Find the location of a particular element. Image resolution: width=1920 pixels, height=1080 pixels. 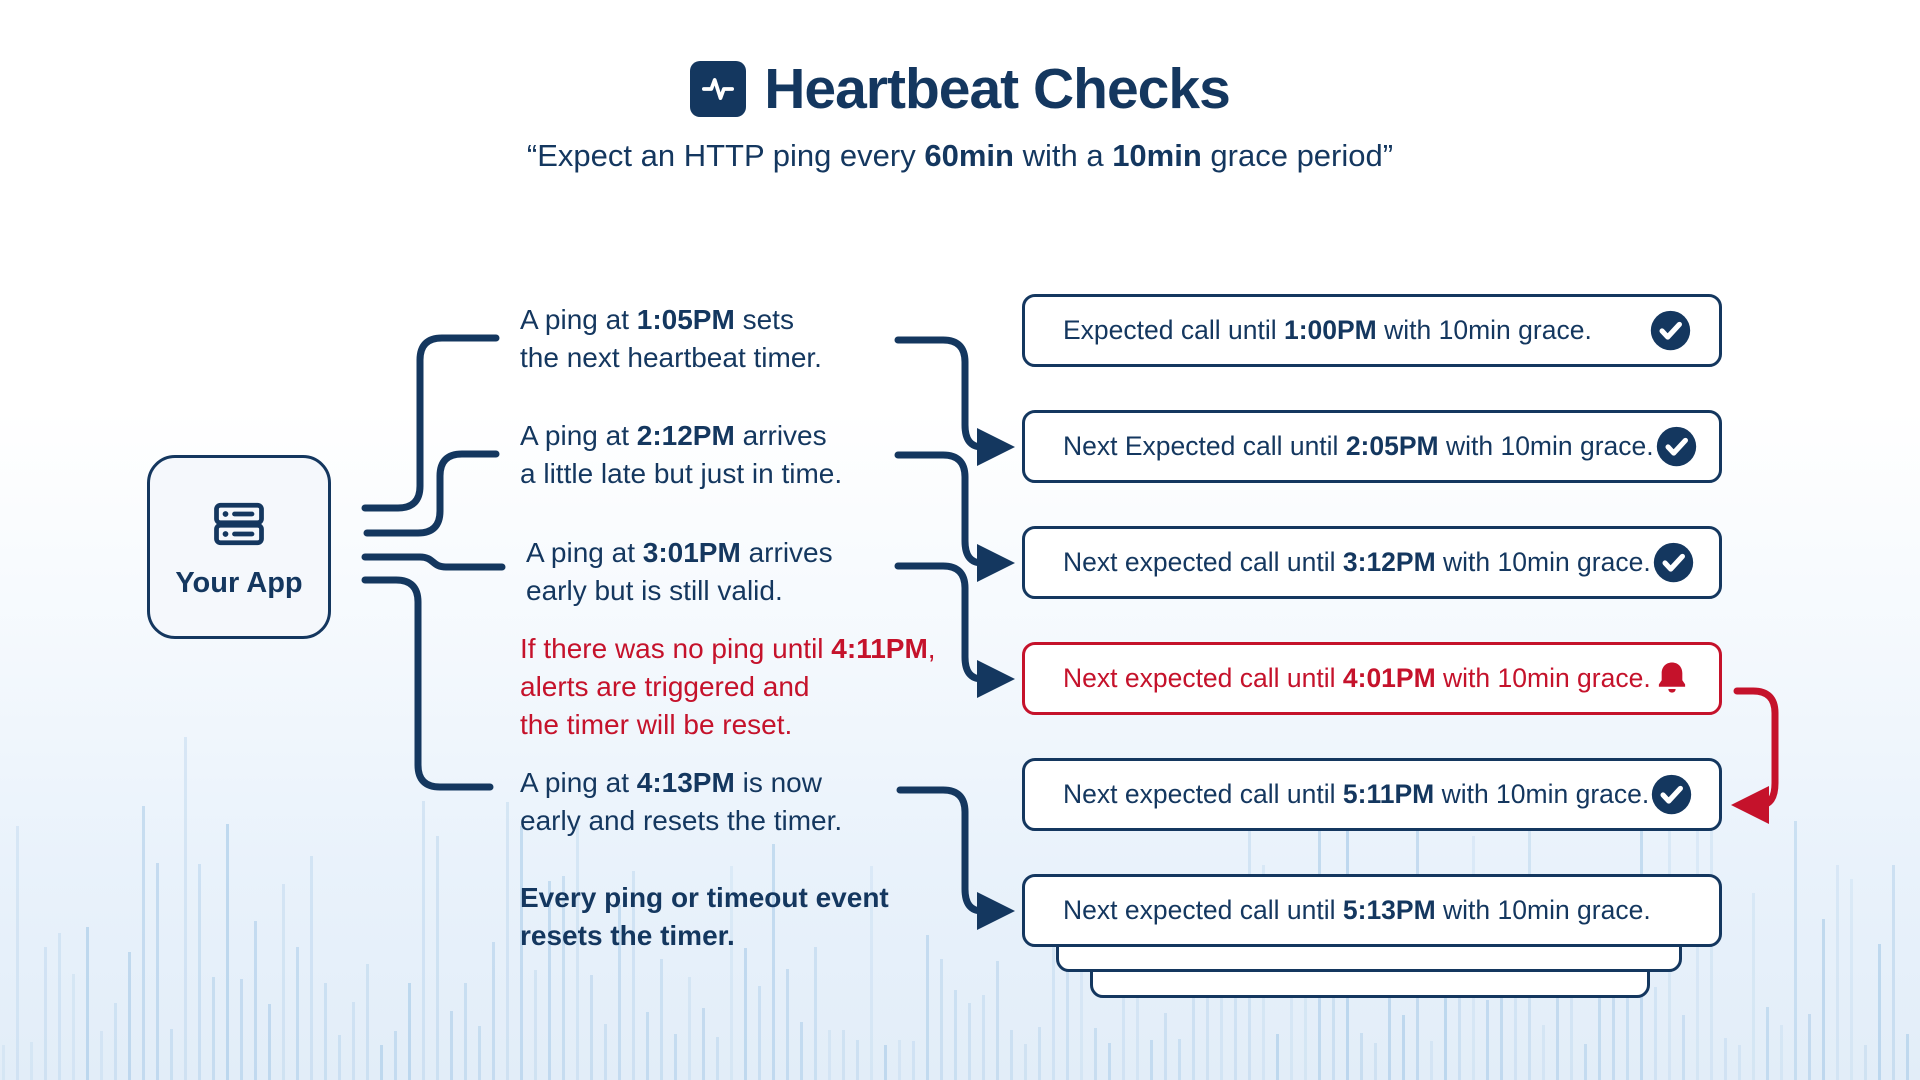

subtitle-grace: 10min is located at coordinates (1157, 155).